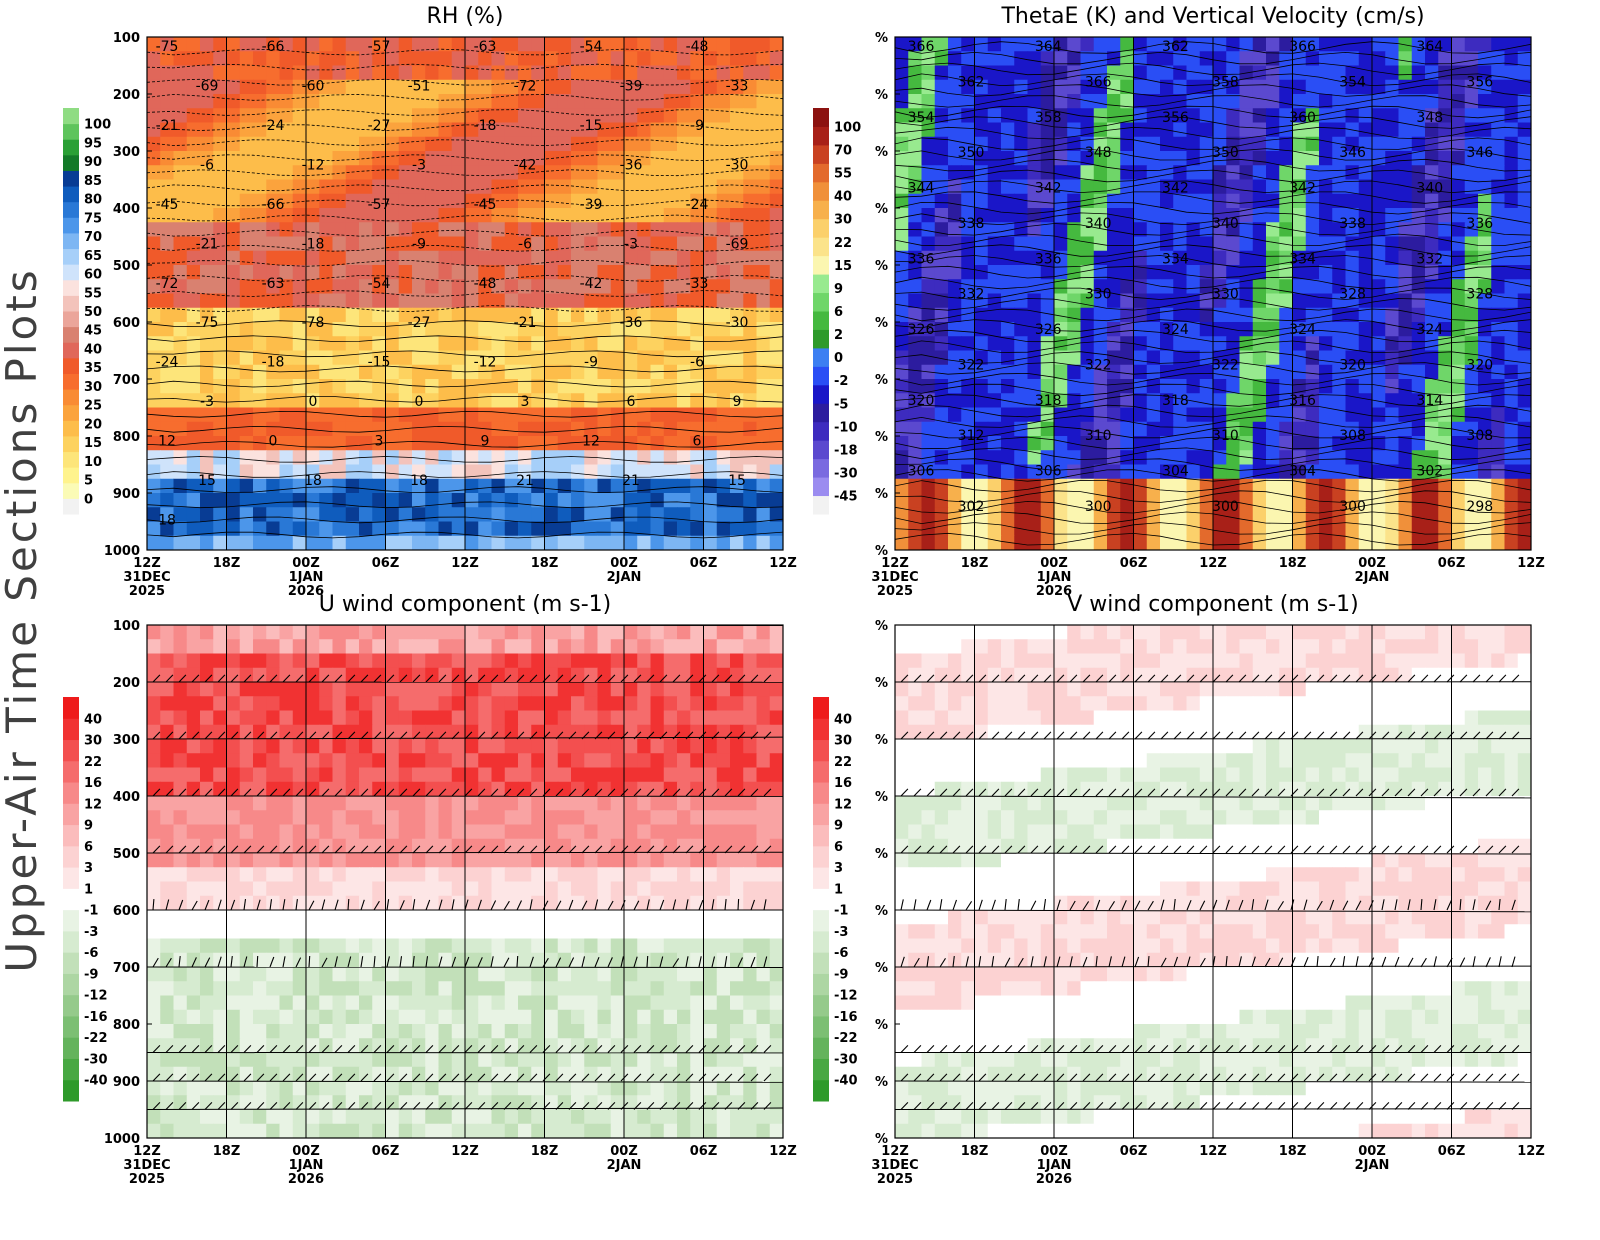  Describe the element at coordinates (591, 363) in the screenshot. I see `contour-label: -9` at that location.